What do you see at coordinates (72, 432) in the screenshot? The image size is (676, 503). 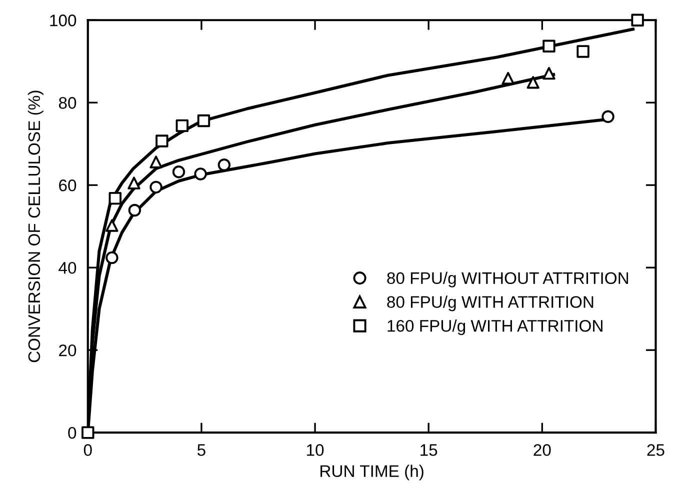 I see `y-tick-label: 0` at bounding box center [72, 432].